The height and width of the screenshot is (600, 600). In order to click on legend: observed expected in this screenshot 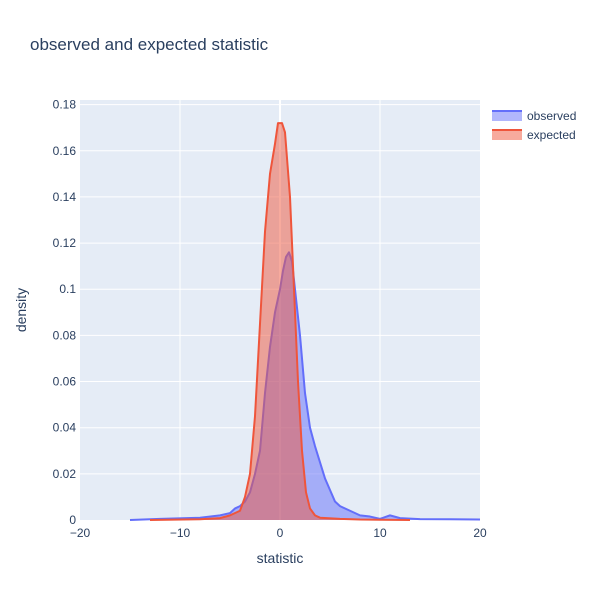, I will do `click(534, 125)`.